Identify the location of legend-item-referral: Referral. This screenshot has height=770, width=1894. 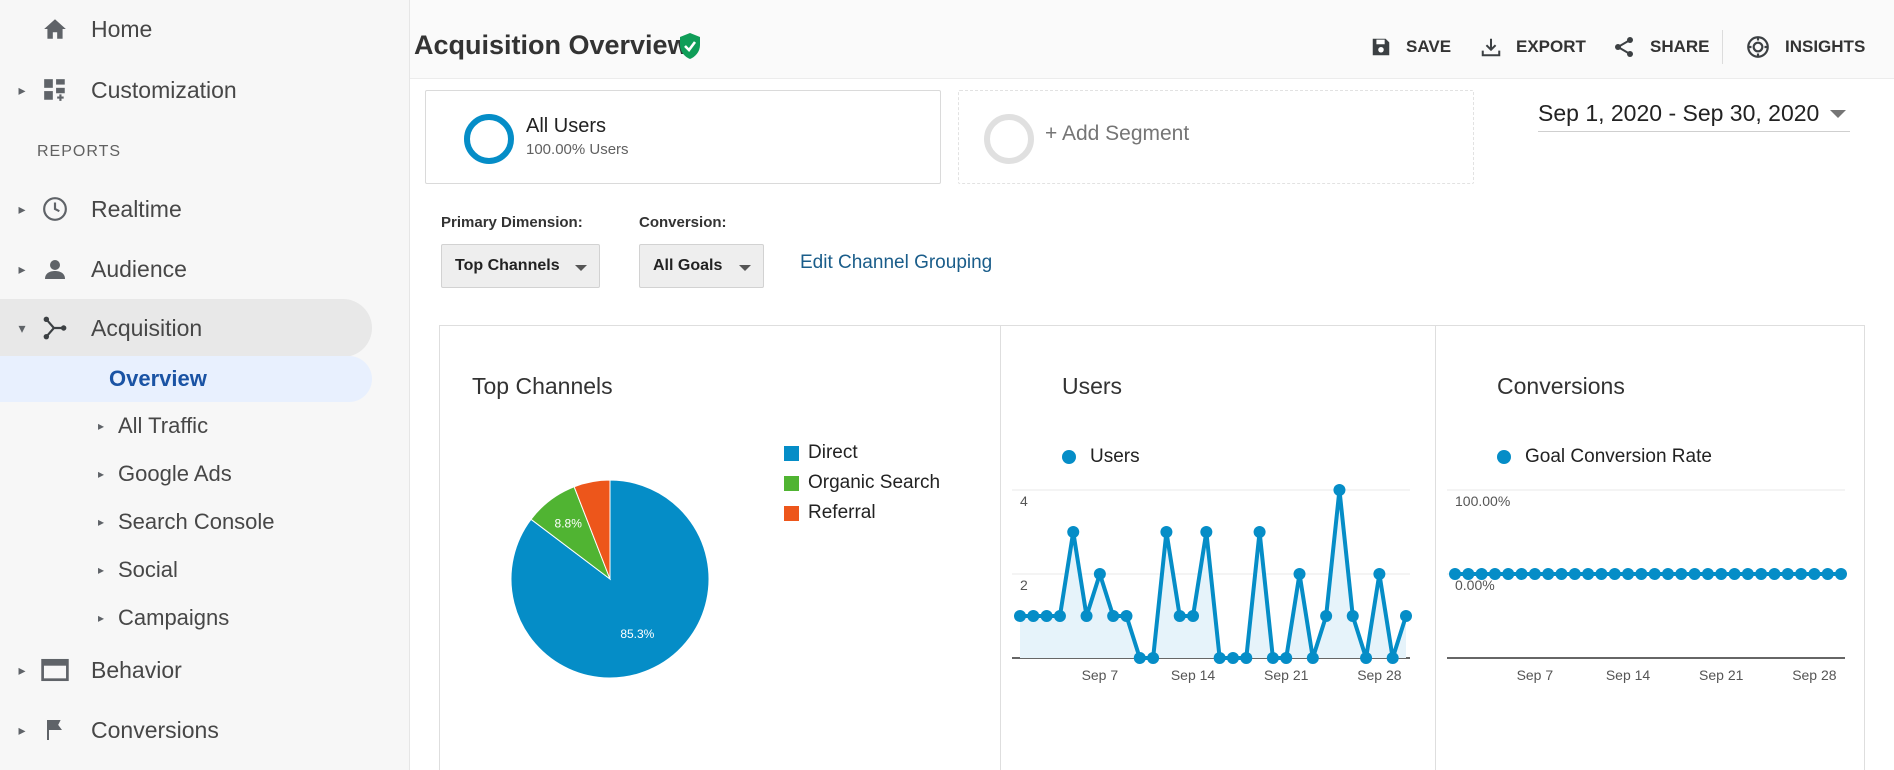
(830, 513).